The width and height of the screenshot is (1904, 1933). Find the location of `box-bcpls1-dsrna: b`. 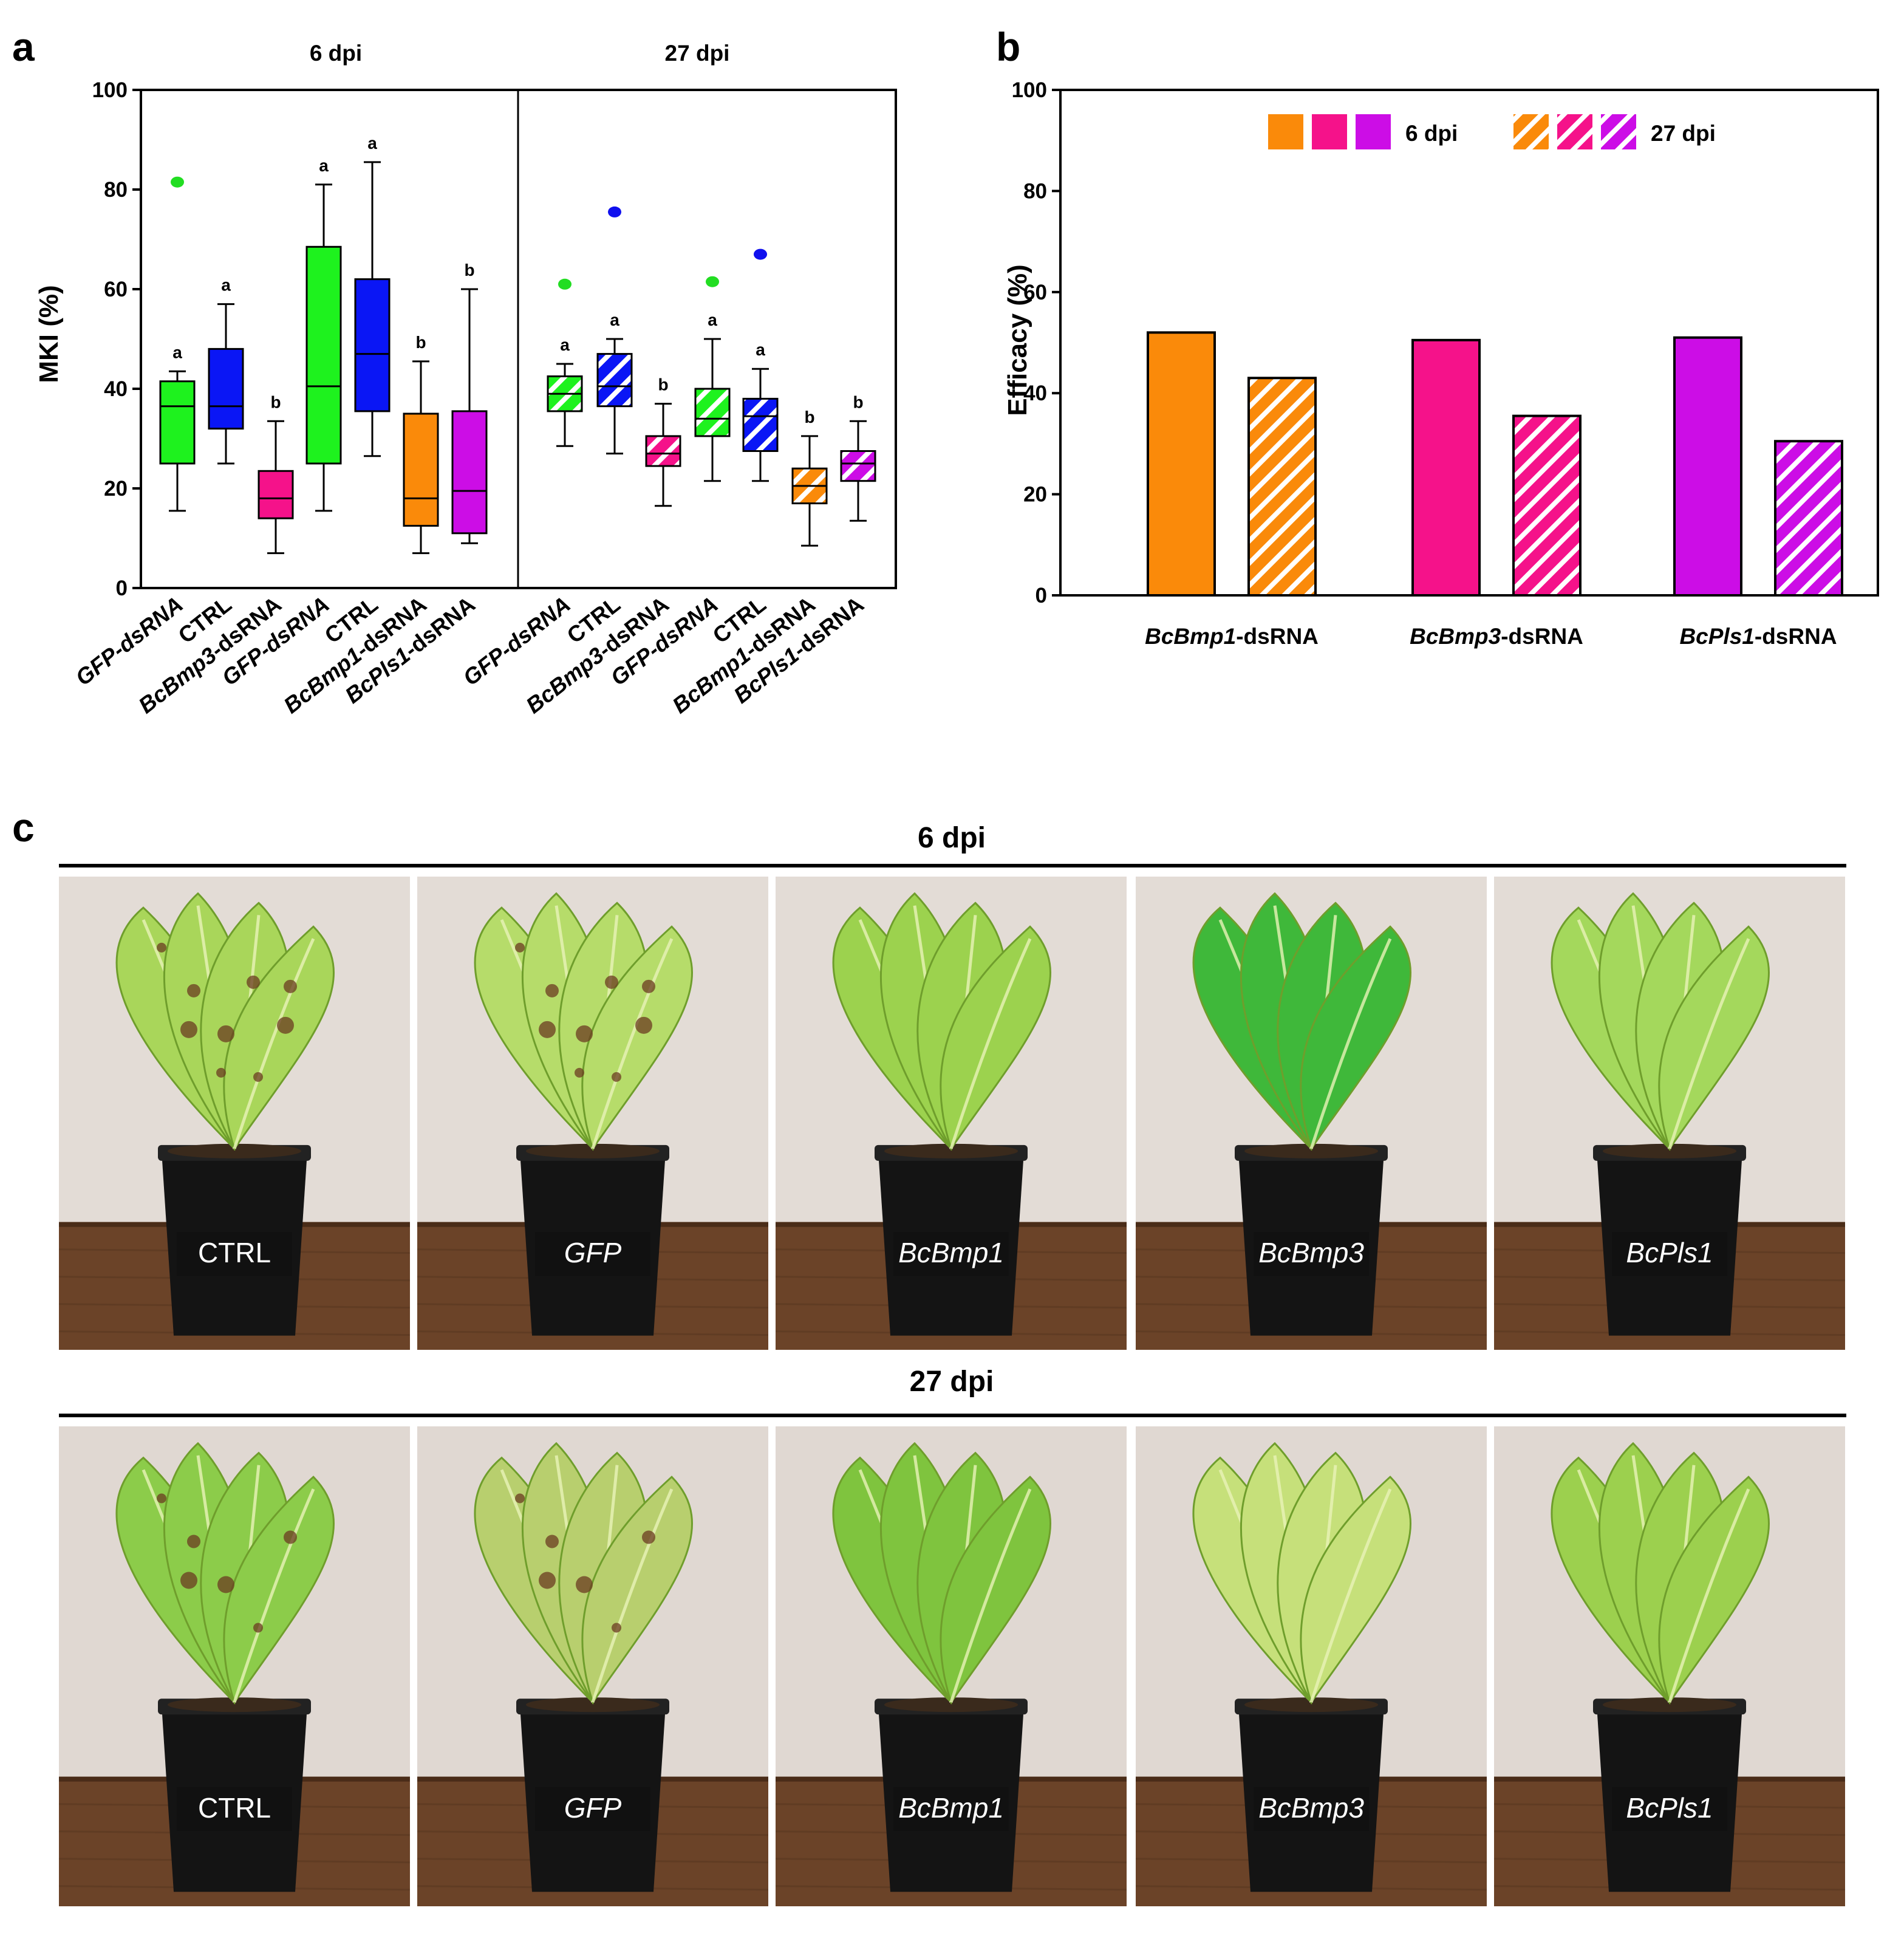

box-bcpls1-dsrna: b is located at coordinates (858, 457).